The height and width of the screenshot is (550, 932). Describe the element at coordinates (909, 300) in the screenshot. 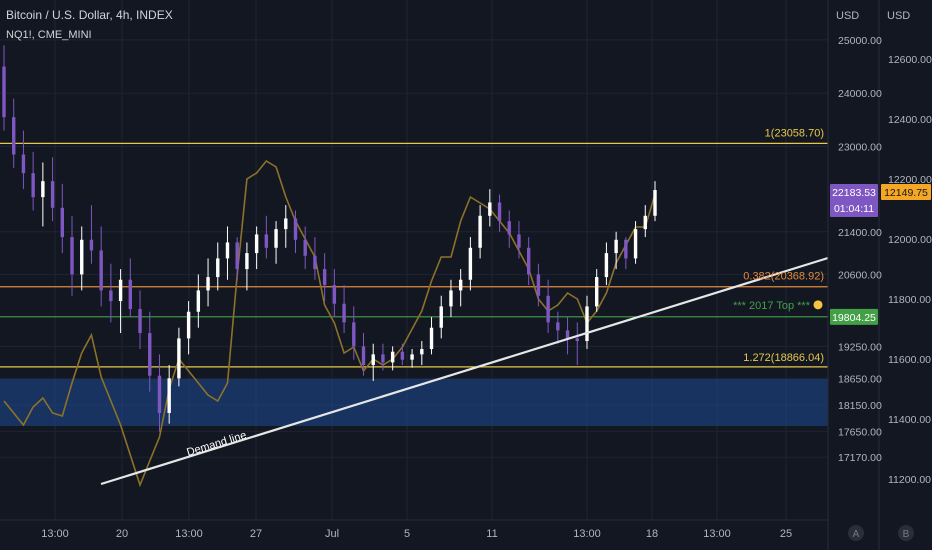

I see `nq-price-tick: 11800.00` at that location.